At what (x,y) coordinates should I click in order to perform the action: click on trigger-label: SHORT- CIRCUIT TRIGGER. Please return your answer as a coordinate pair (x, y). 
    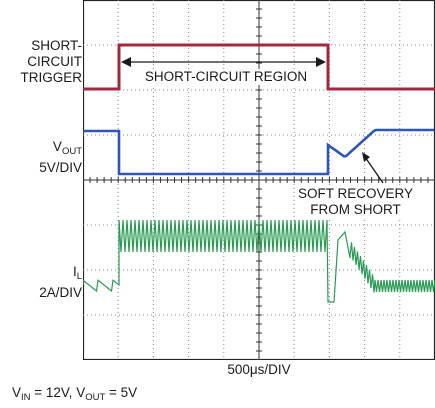
    Looking at the image, I should click on (51, 62).